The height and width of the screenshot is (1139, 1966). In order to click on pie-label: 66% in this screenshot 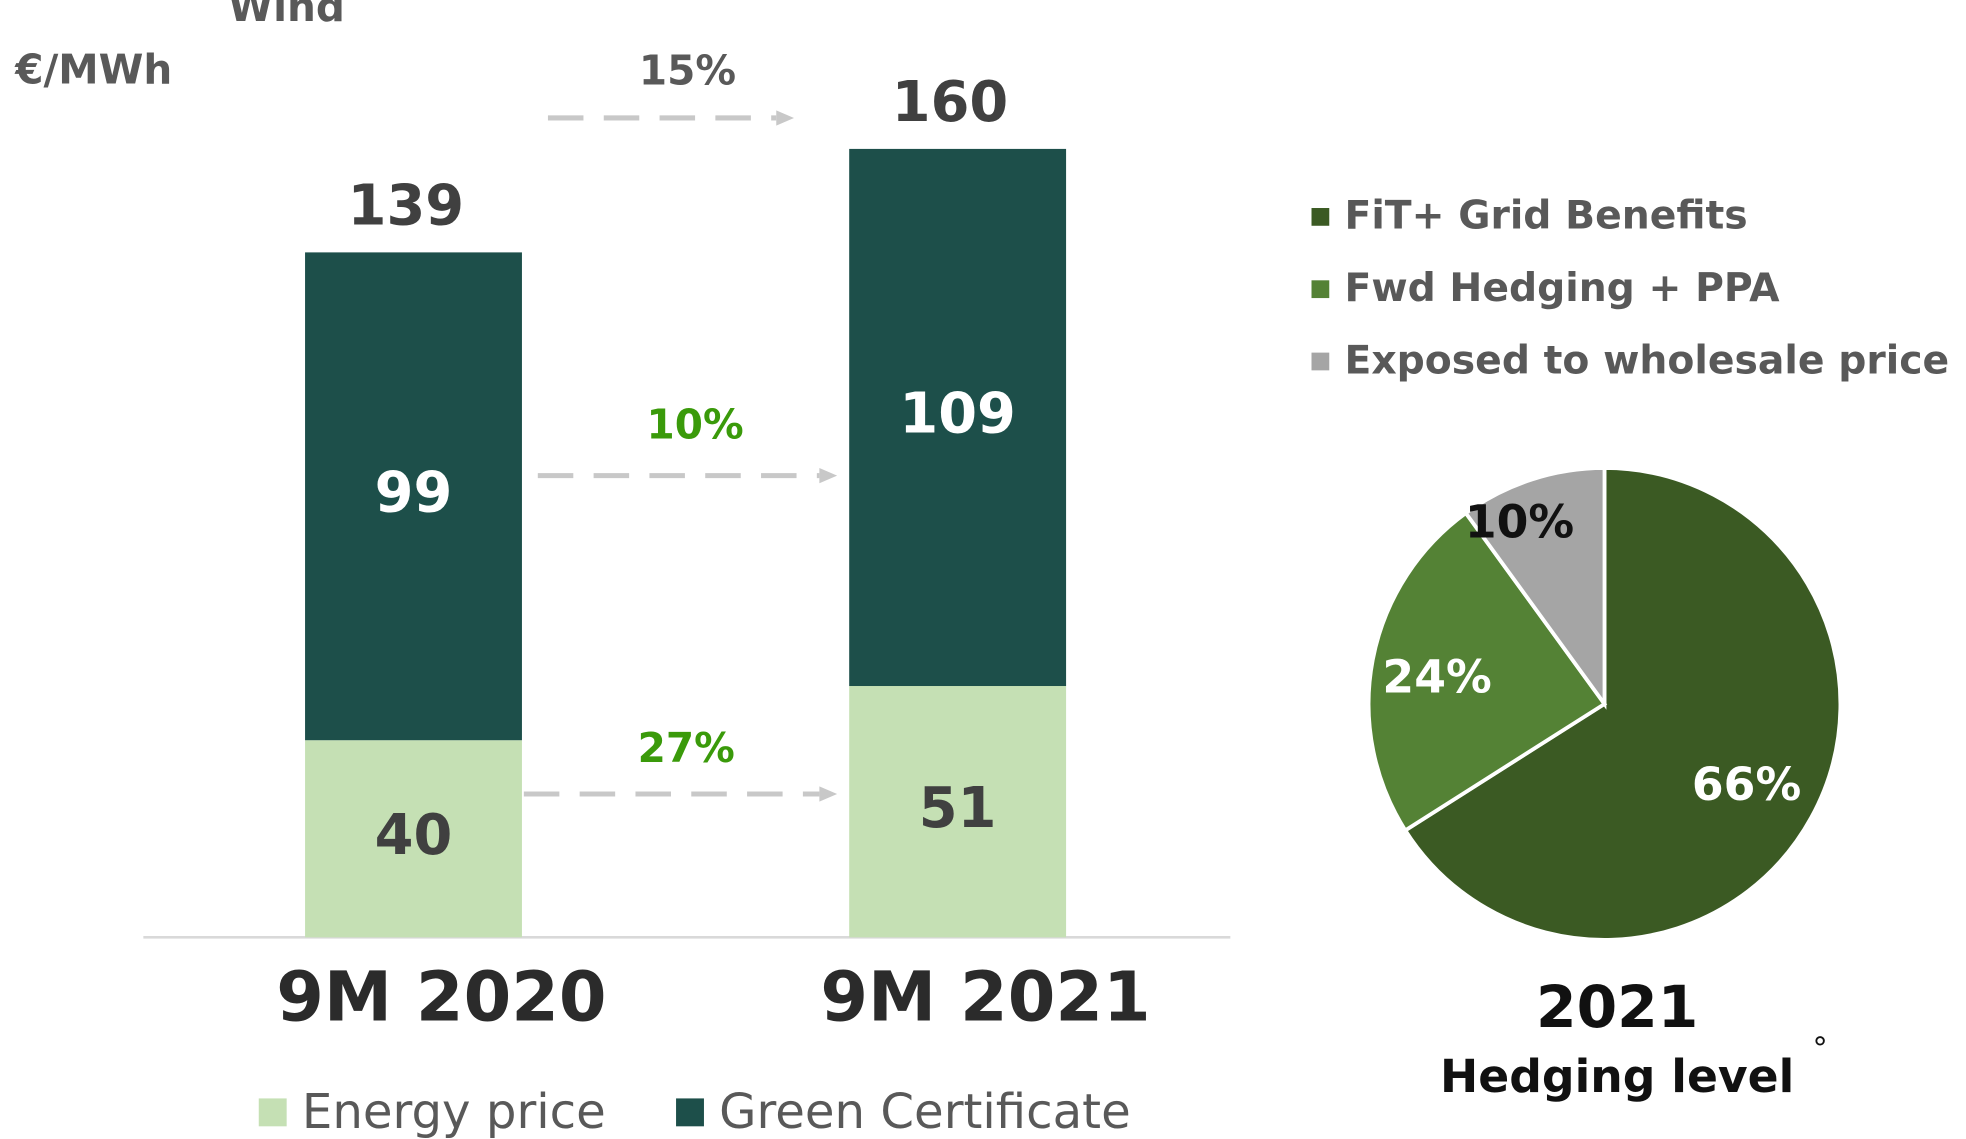, I will do `click(1746, 784)`.